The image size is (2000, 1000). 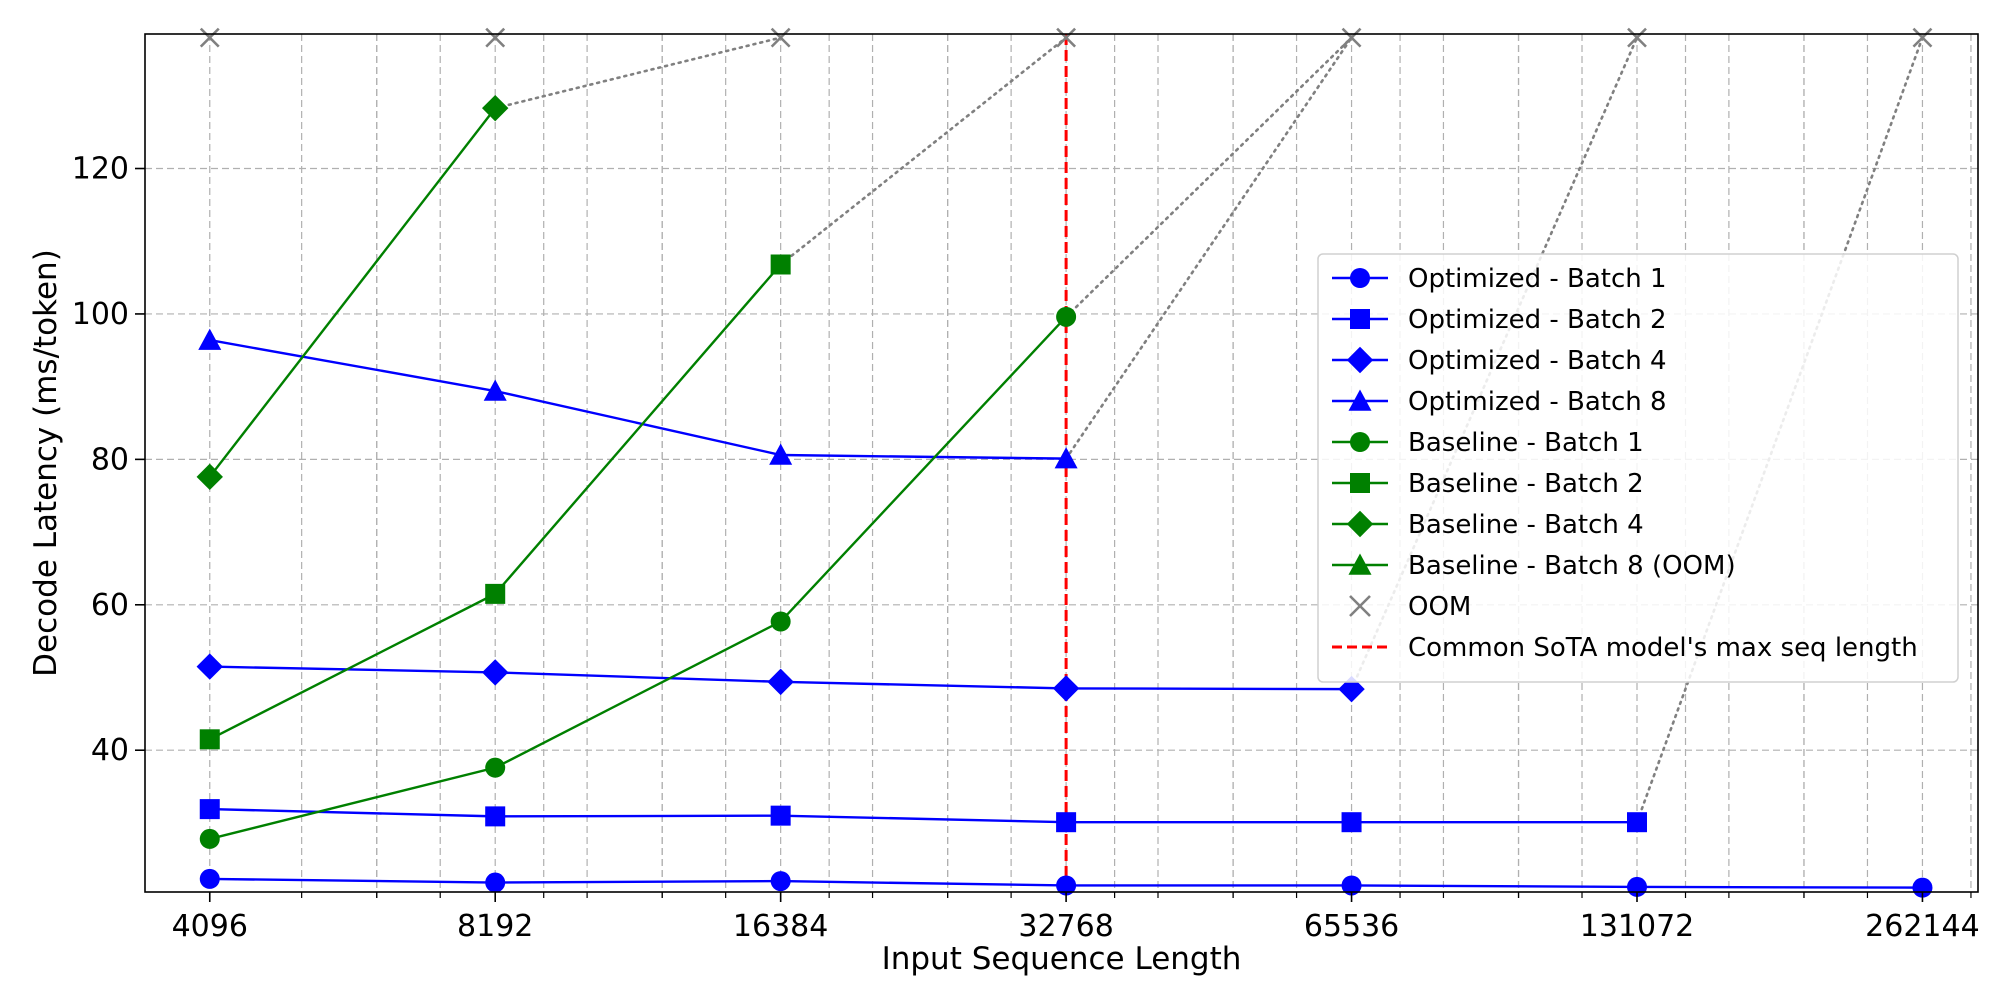 What do you see at coordinates (495, 926) in the screenshot?
I see `x-tick-label: 8192` at bounding box center [495, 926].